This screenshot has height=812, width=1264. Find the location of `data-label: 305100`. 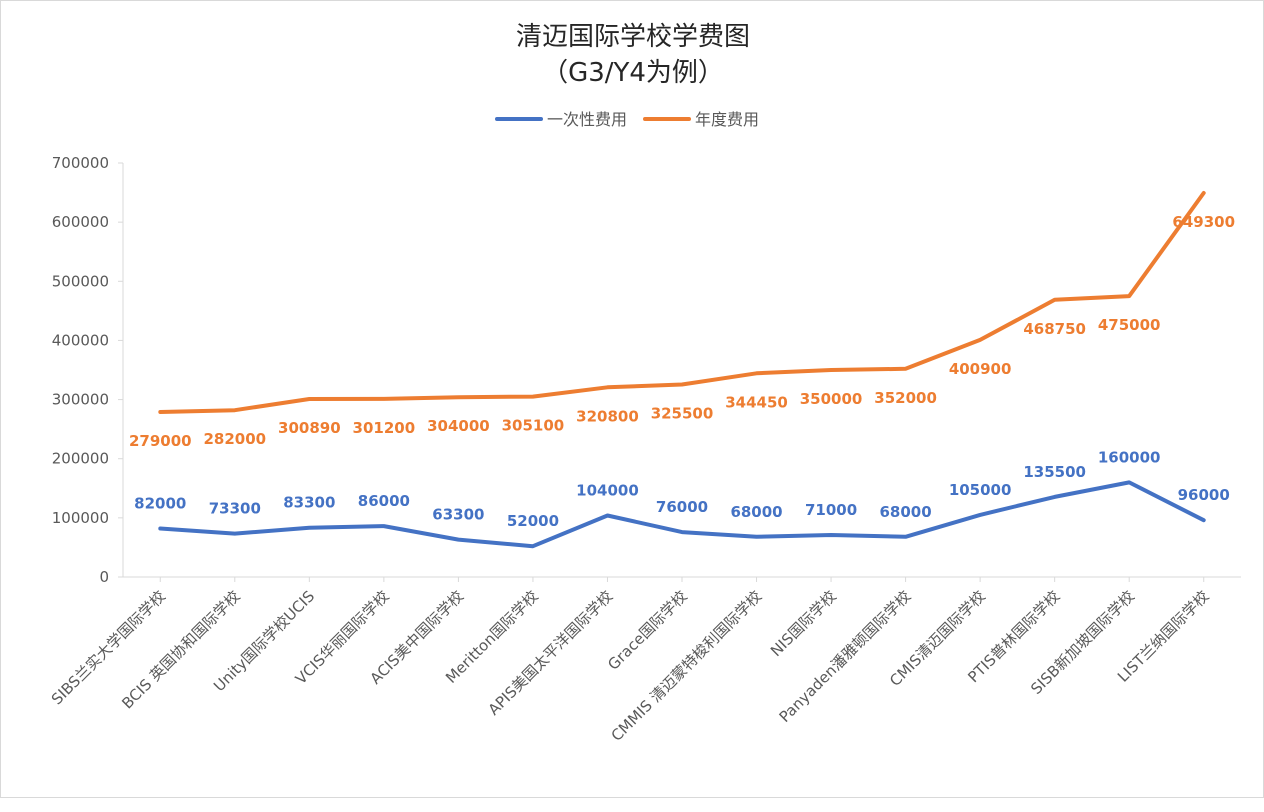

data-label: 305100 is located at coordinates (533, 426).